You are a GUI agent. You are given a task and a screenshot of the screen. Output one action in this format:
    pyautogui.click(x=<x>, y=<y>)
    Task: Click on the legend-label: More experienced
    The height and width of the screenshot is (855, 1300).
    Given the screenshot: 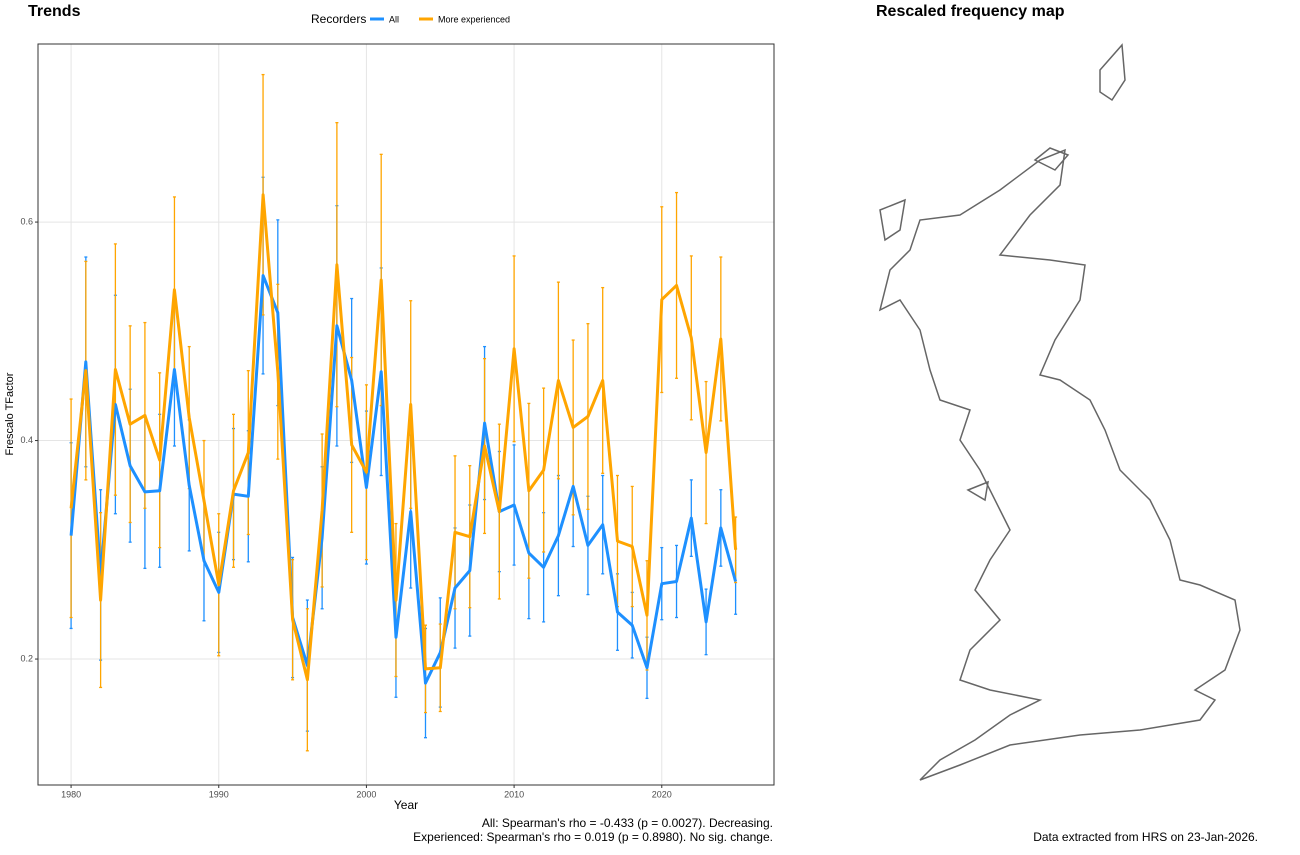 What is the action you would take?
    pyautogui.click(x=474, y=19)
    